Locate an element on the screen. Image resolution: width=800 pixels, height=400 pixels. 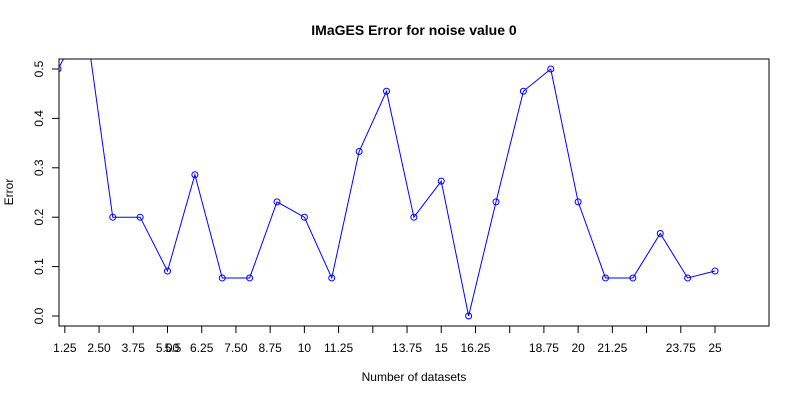
x-tick-label: 15 is located at coordinates (442, 348).